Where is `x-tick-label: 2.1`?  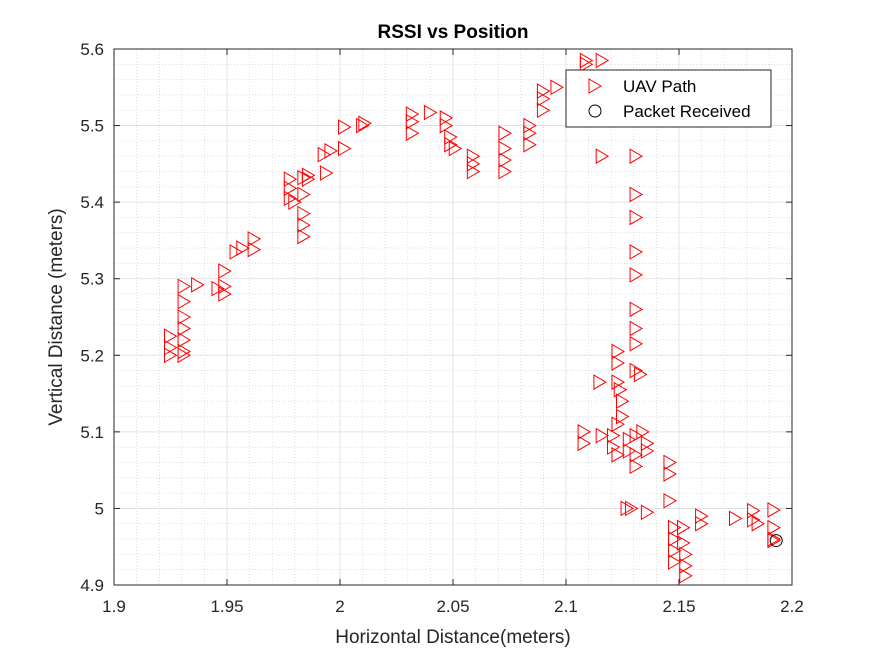
x-tick-label: 2.1 is located at coordinates (566, 606).